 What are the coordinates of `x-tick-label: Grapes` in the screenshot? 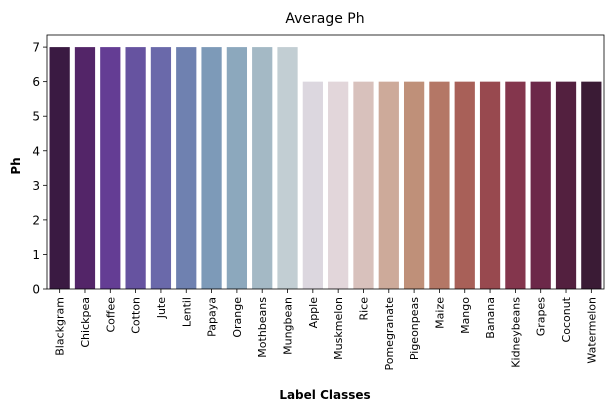 It's located at (541, 317).